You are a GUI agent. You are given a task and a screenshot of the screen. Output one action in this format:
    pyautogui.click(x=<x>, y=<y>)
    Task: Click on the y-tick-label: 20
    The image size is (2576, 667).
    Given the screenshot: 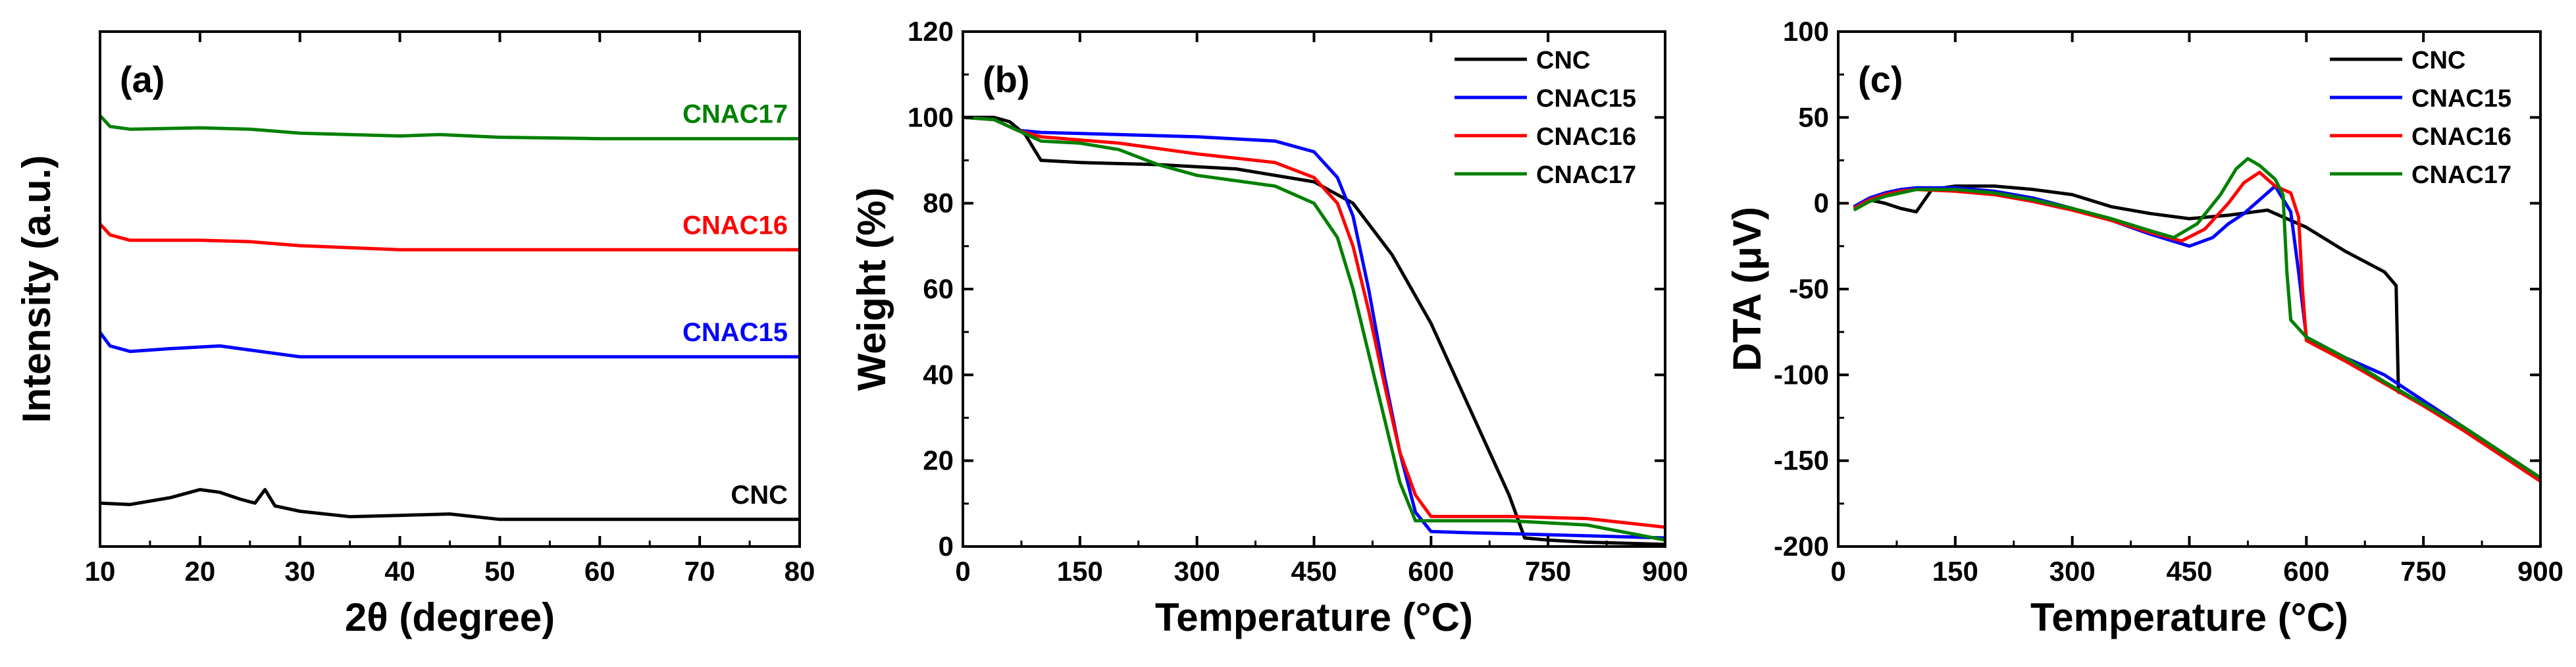 What is the action you would take?
    pyautogui.click(x=938, y=460)
    